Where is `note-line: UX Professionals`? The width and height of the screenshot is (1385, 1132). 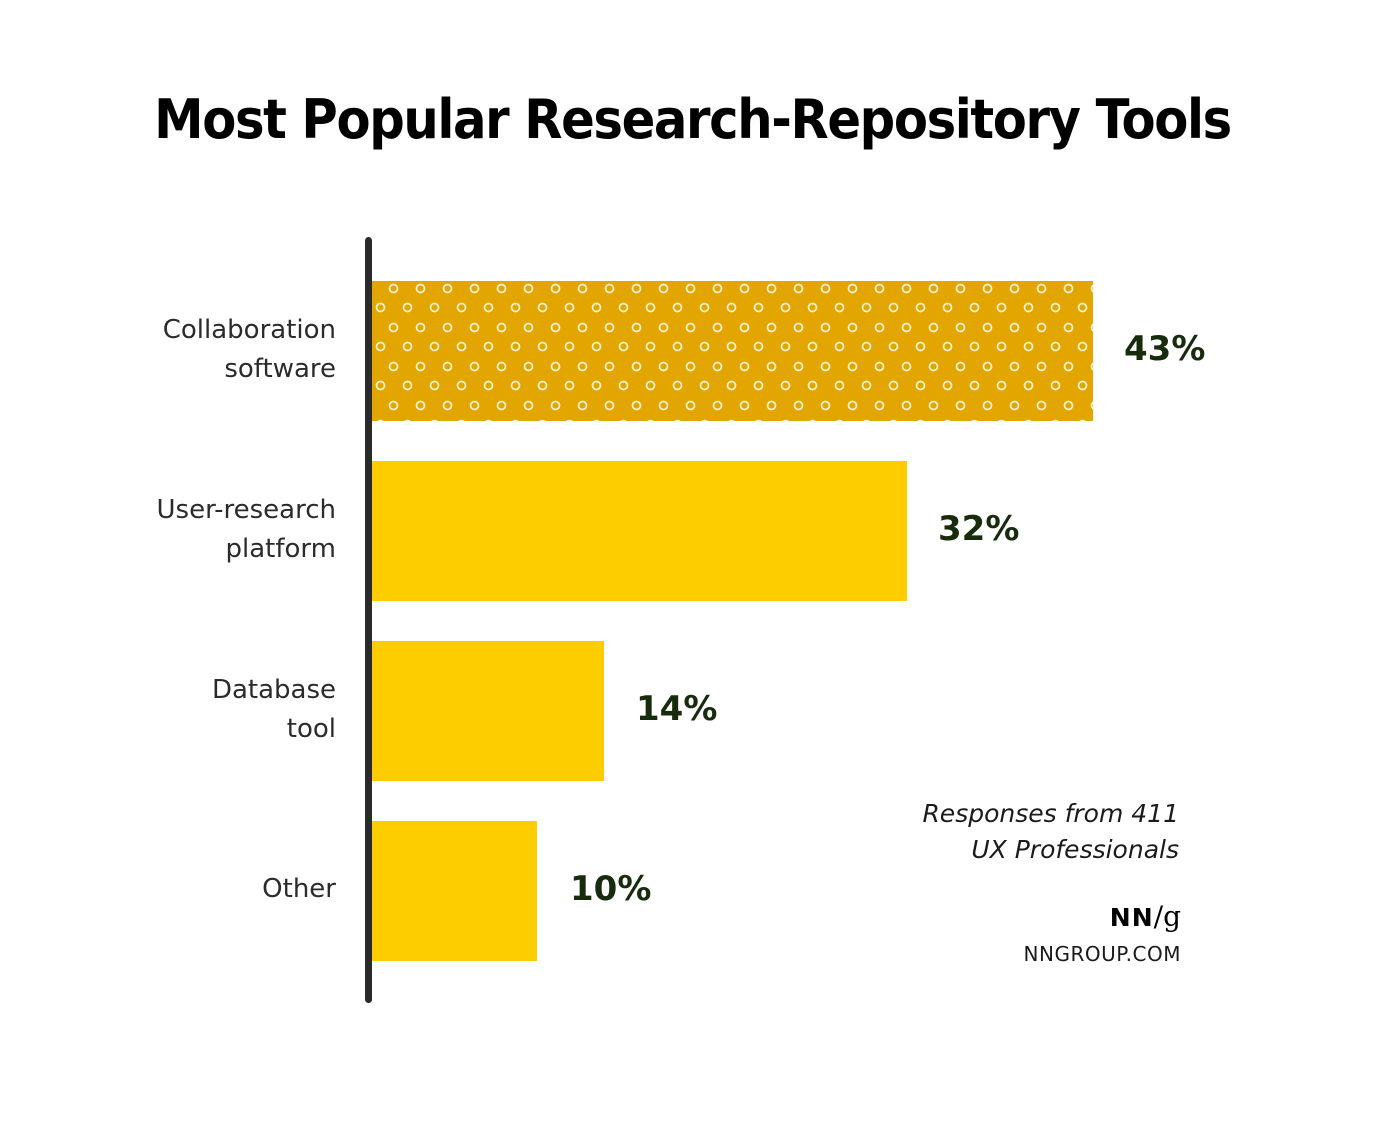
note-line: UX Professionals is located at coordinates (1075, 849).